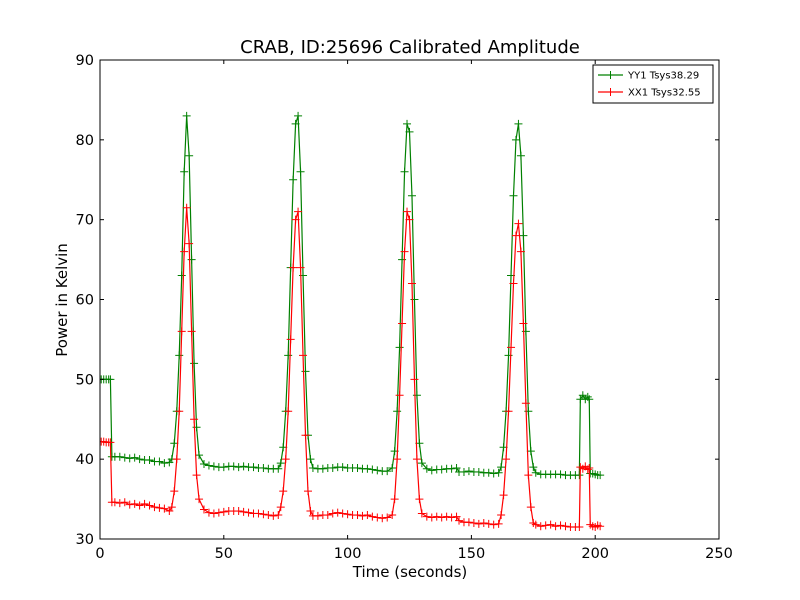 This screenshot has height=600, width=800. What do you see at coordinates (85, 221) in the screenshot?
I see `y-tick-label: 70` at bounding box center [85, 221].